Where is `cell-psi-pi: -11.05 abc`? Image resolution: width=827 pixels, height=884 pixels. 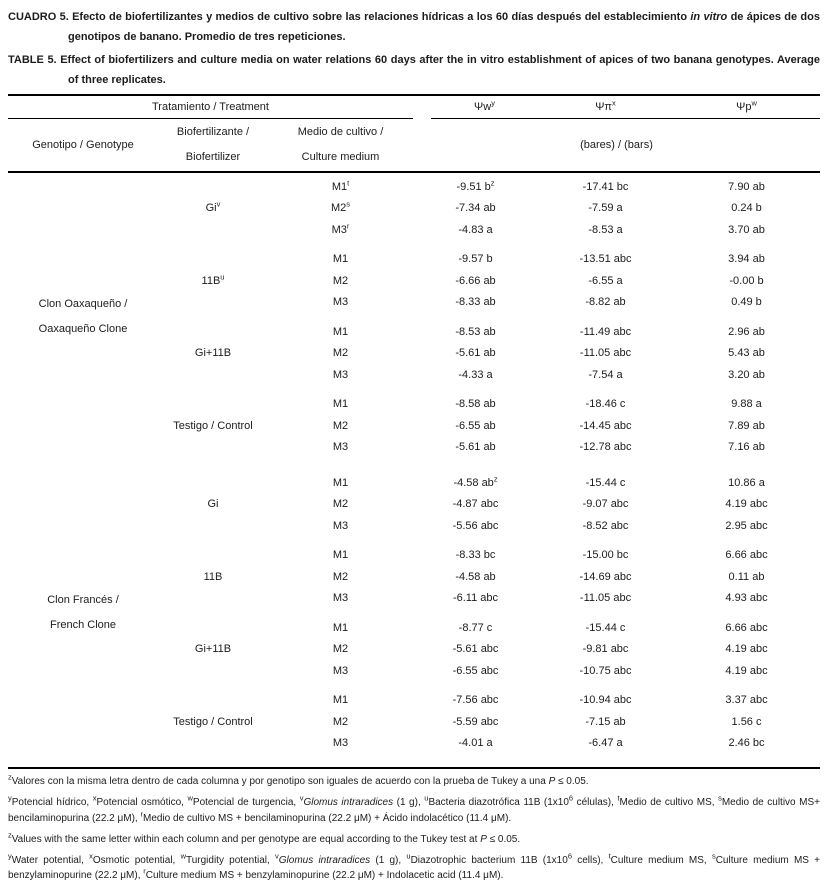 cell-psi-pi: -11.05 abc is located at coordinates (605, 598).